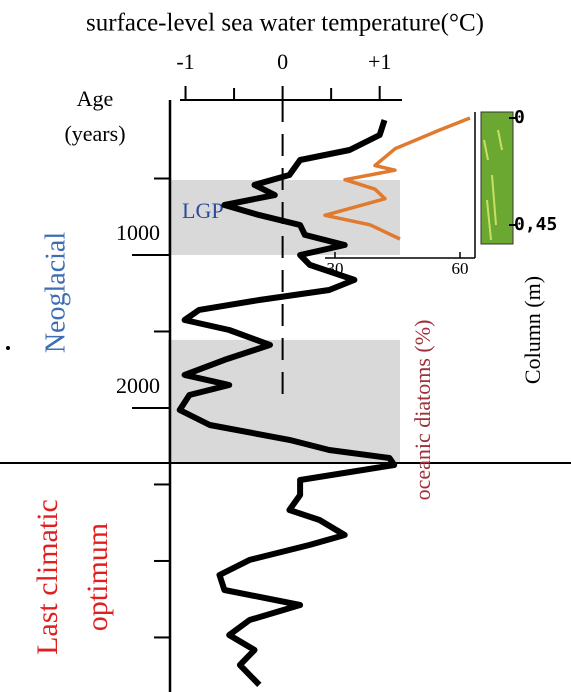  I want to click on period-label: Neoglacial, so click(55, 292).